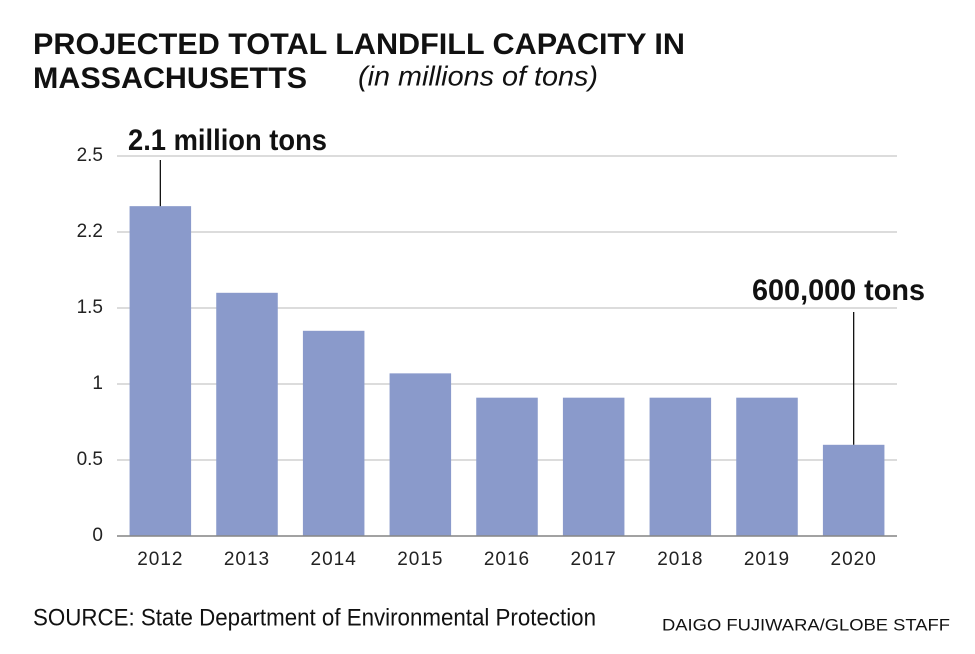 The width and height of the screenshot is (975, 654). Describe the element at coordinates (478, 75) in the screenshot. I see `chart-subtitle: (in millions of tons)` at that location.